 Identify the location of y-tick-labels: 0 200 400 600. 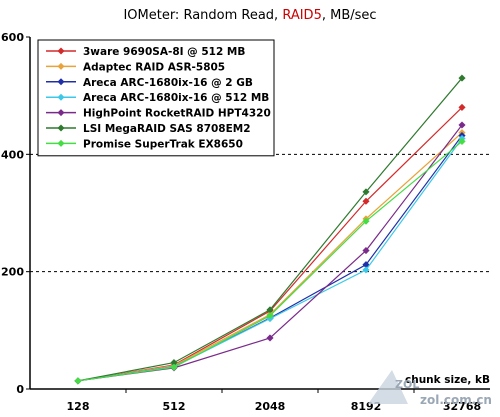
(12, 213).